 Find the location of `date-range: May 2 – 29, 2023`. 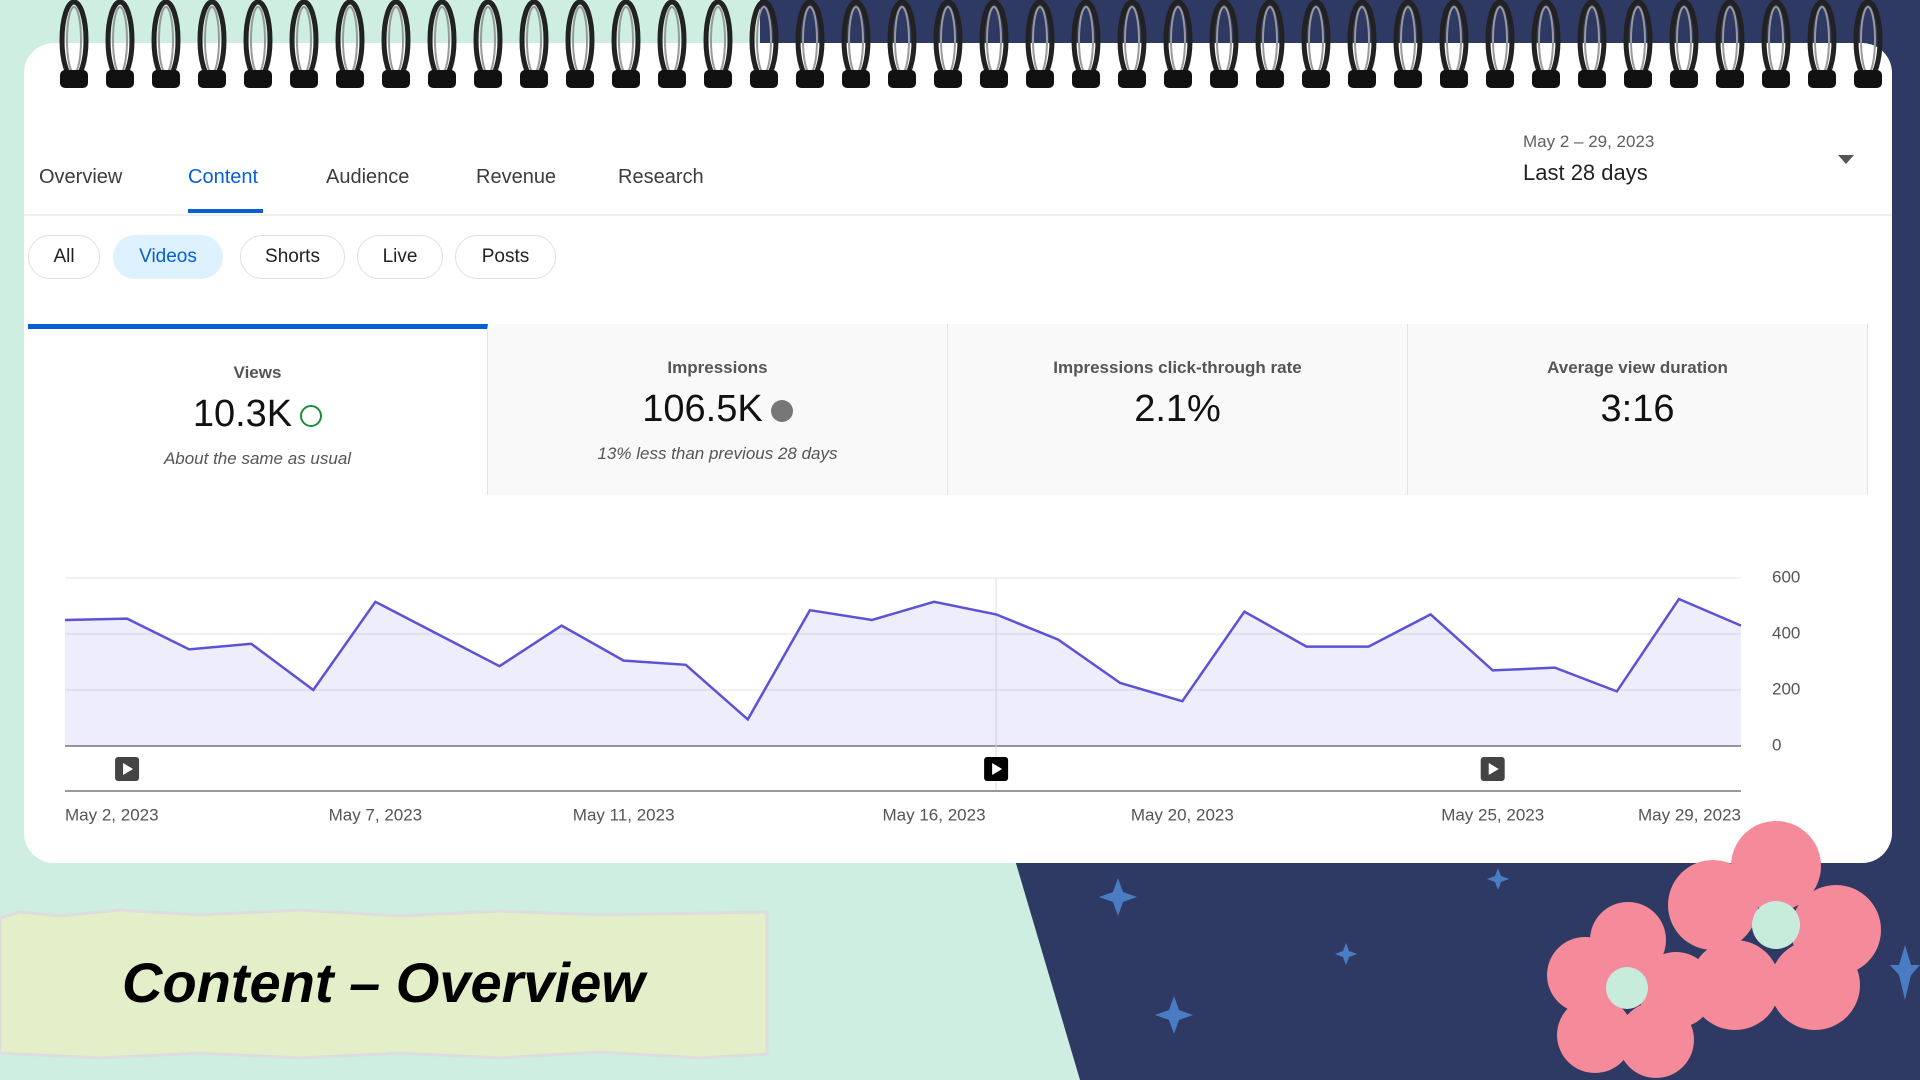

date-range: May 2 – 29, 2023 is located at coordinates (1589, 141).